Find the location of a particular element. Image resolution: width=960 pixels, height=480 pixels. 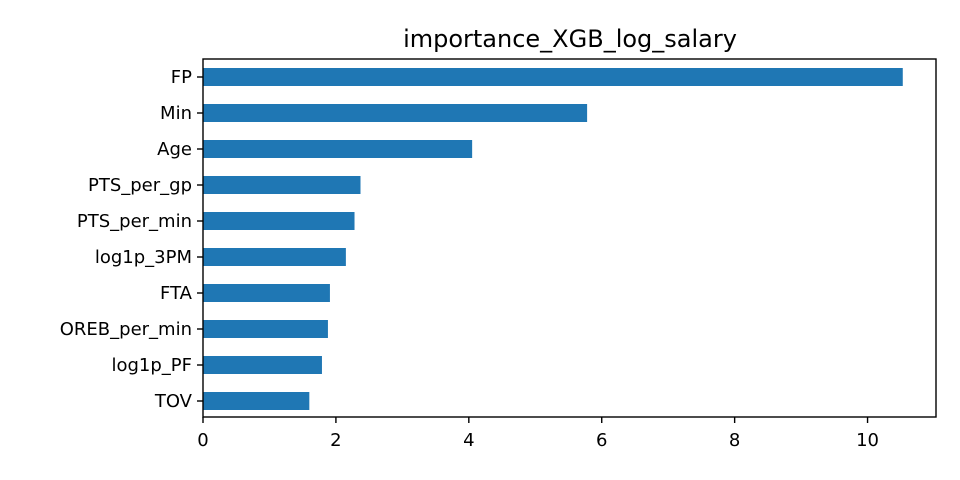

bar-age is located at coordinates (338, 149).